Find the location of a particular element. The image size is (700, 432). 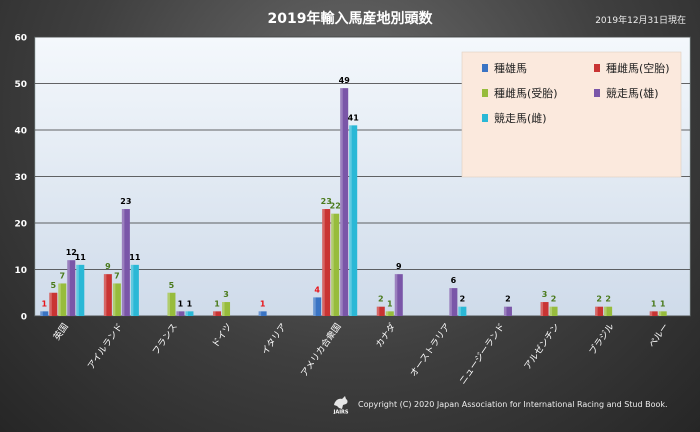

y-axis: 0 10 20 30 40 50 60 is located at coordinates (20, 178).